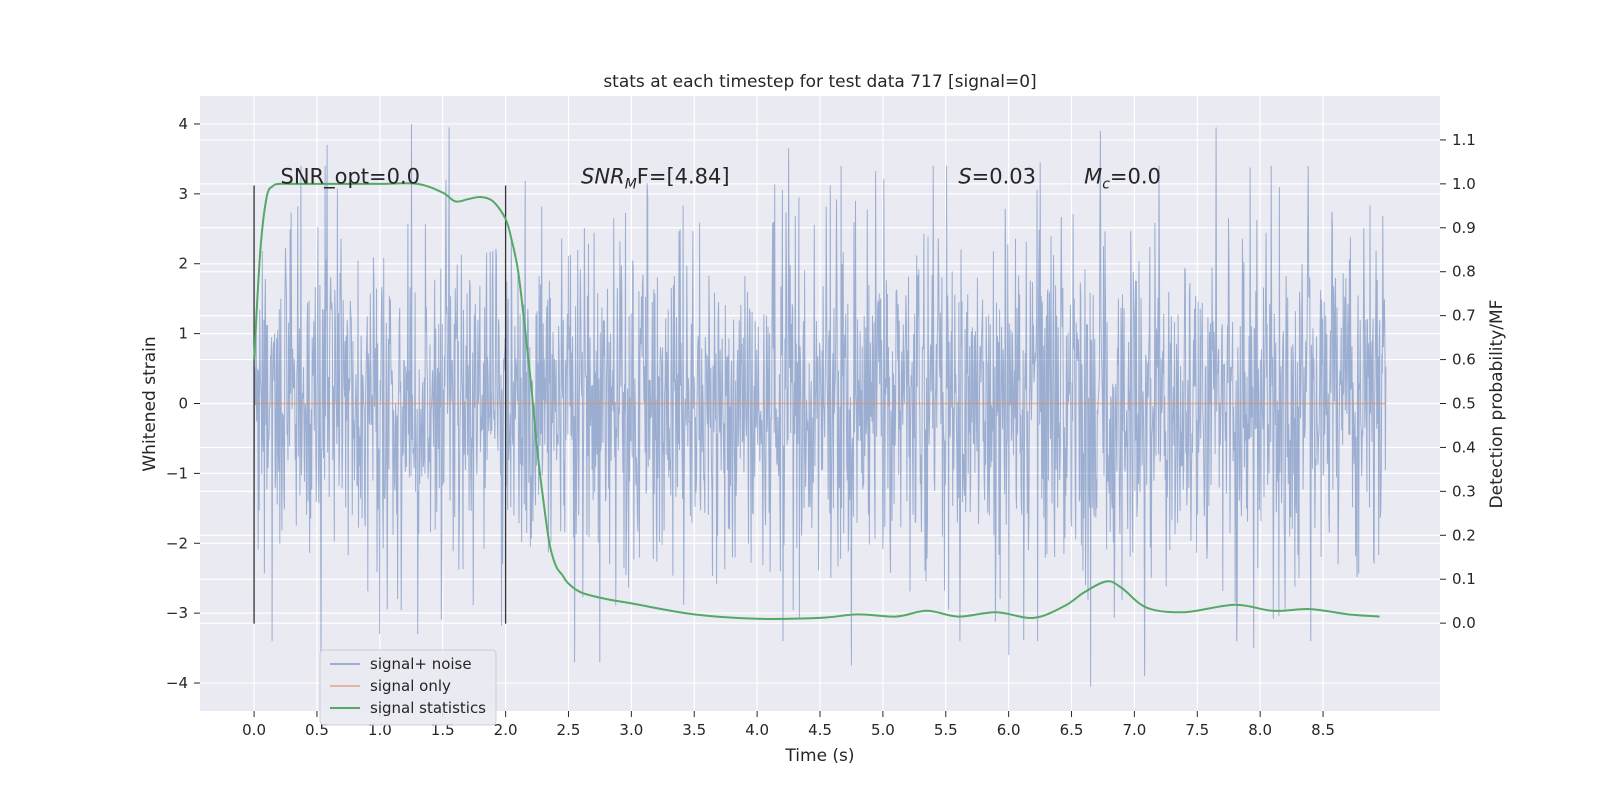 This screenshot has height=800, width=1600. I want to click on legend-label-signal-statistics: signal statistics, so click(428, 708).